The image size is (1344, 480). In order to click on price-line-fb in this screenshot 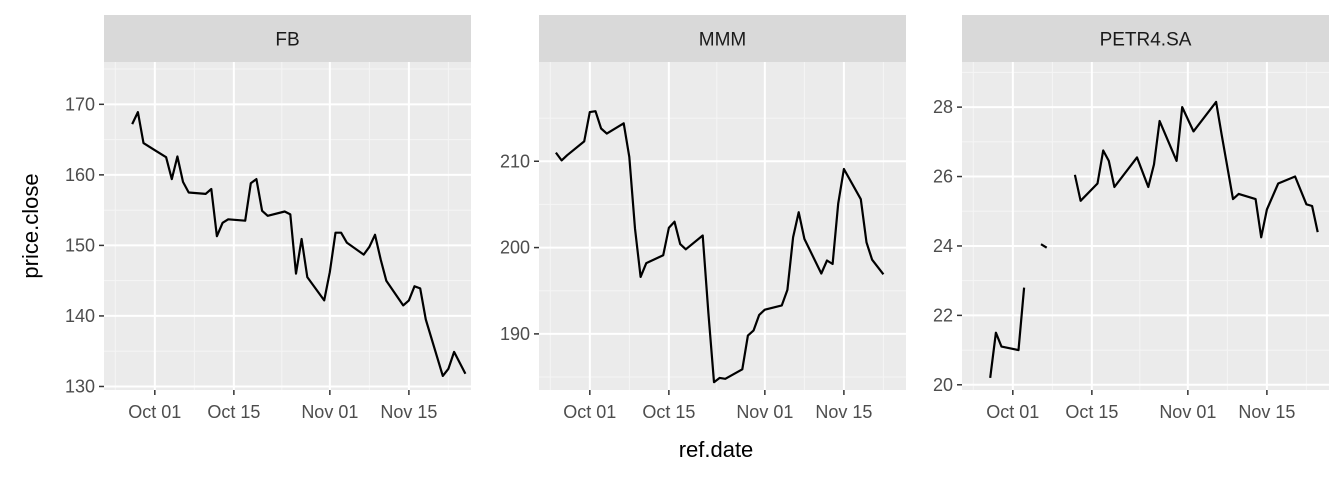, I will do `click(299, 244)`.